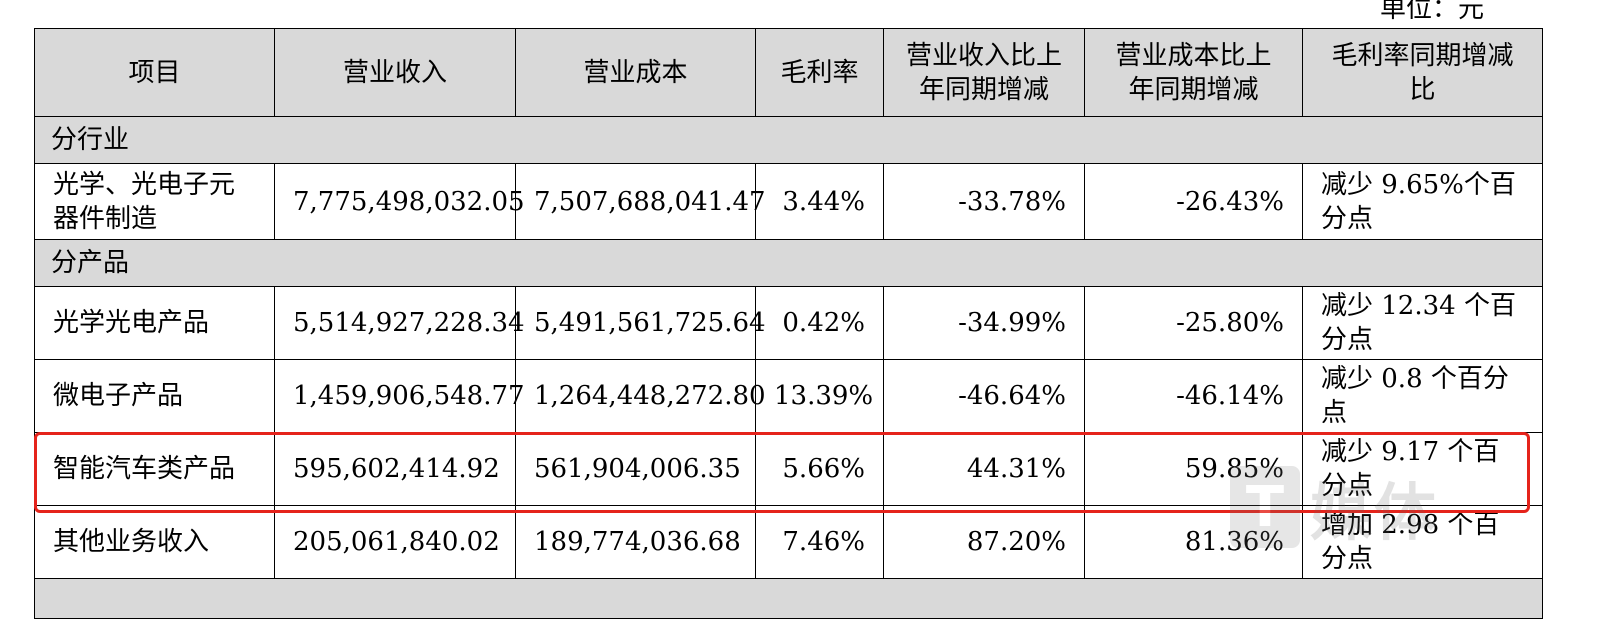  I want to click on row-revenue-yoy: -33.78%, so click(984, 201).